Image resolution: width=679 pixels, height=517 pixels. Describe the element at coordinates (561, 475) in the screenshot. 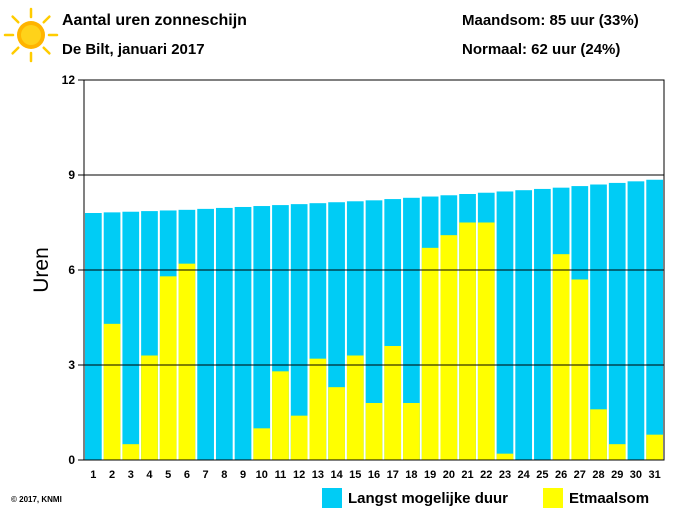

I see `x-tick-label: 26` at that location.